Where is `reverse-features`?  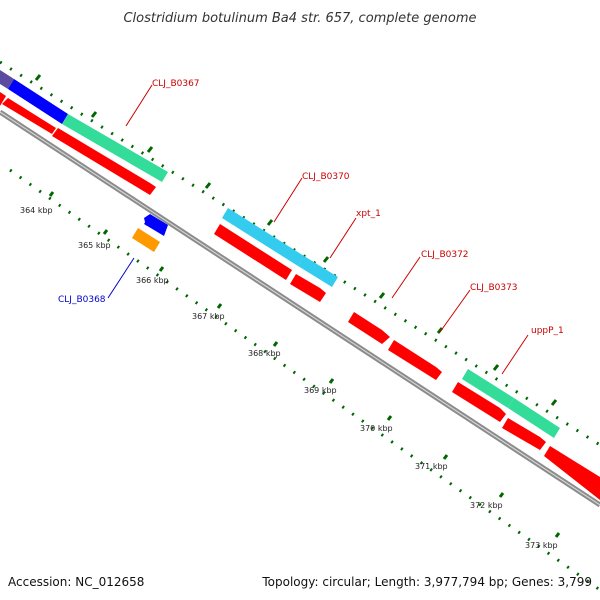
reverse-features is located at coordinates (150, 233).